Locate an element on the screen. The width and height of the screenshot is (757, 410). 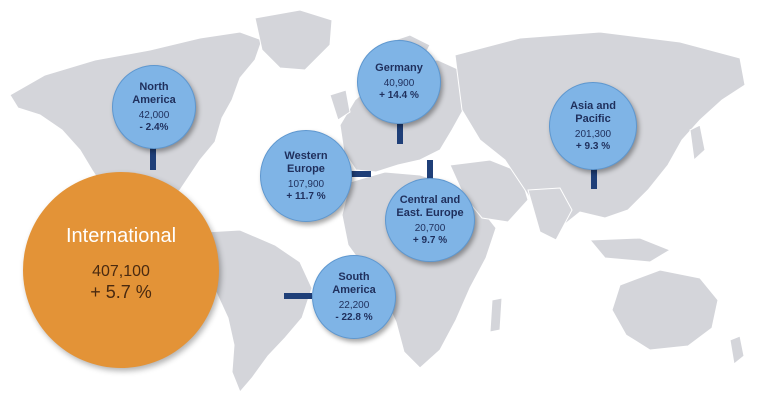
landmass-south-america is located at coordinates (258, 311).